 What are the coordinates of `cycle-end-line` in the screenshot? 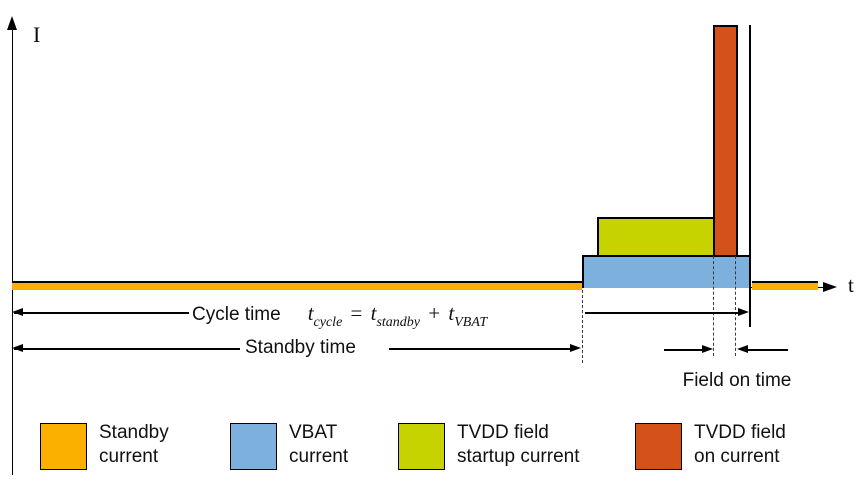 It's located at (750, 176).